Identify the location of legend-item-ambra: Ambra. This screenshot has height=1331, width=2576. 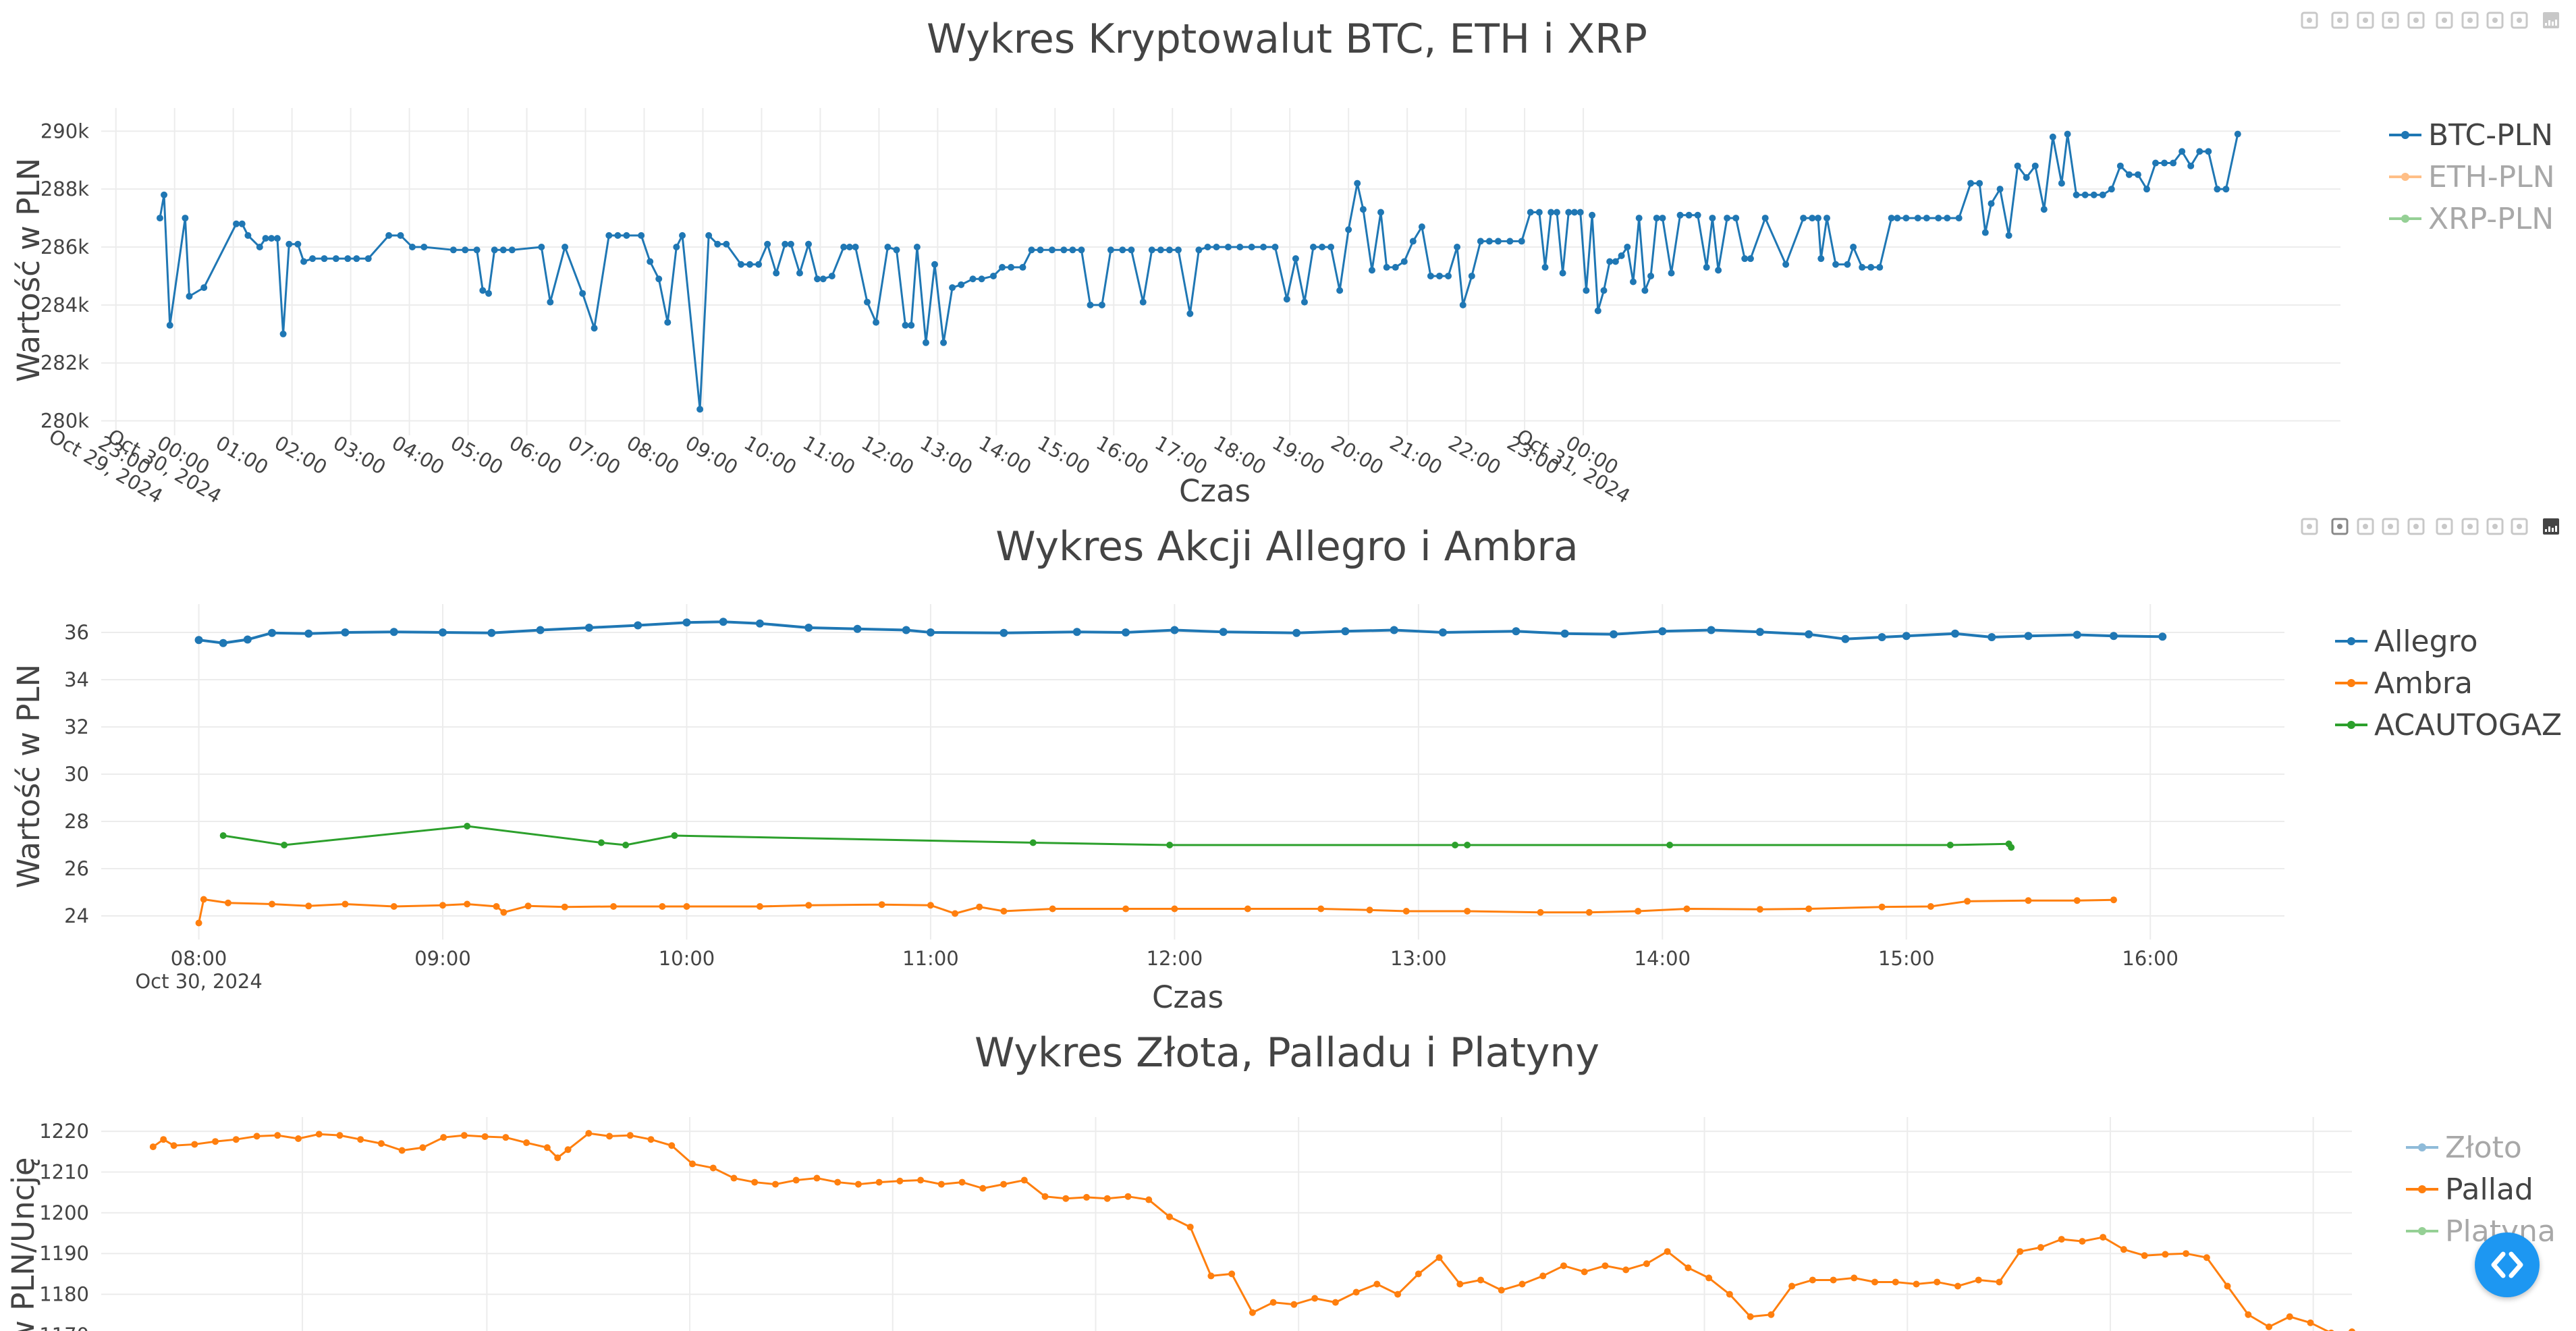
(2404, 683).